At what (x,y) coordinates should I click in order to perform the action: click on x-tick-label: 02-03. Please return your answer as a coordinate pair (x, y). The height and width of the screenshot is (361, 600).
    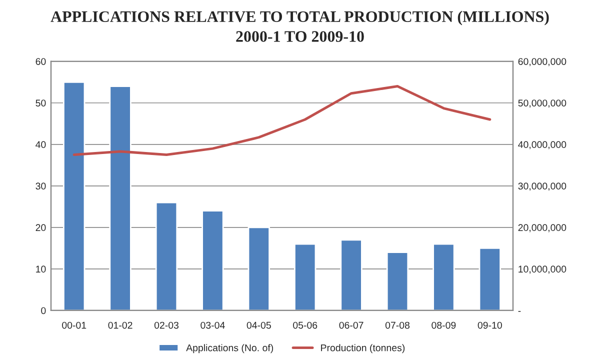
    Looking at the image, I should click on (166, 325).